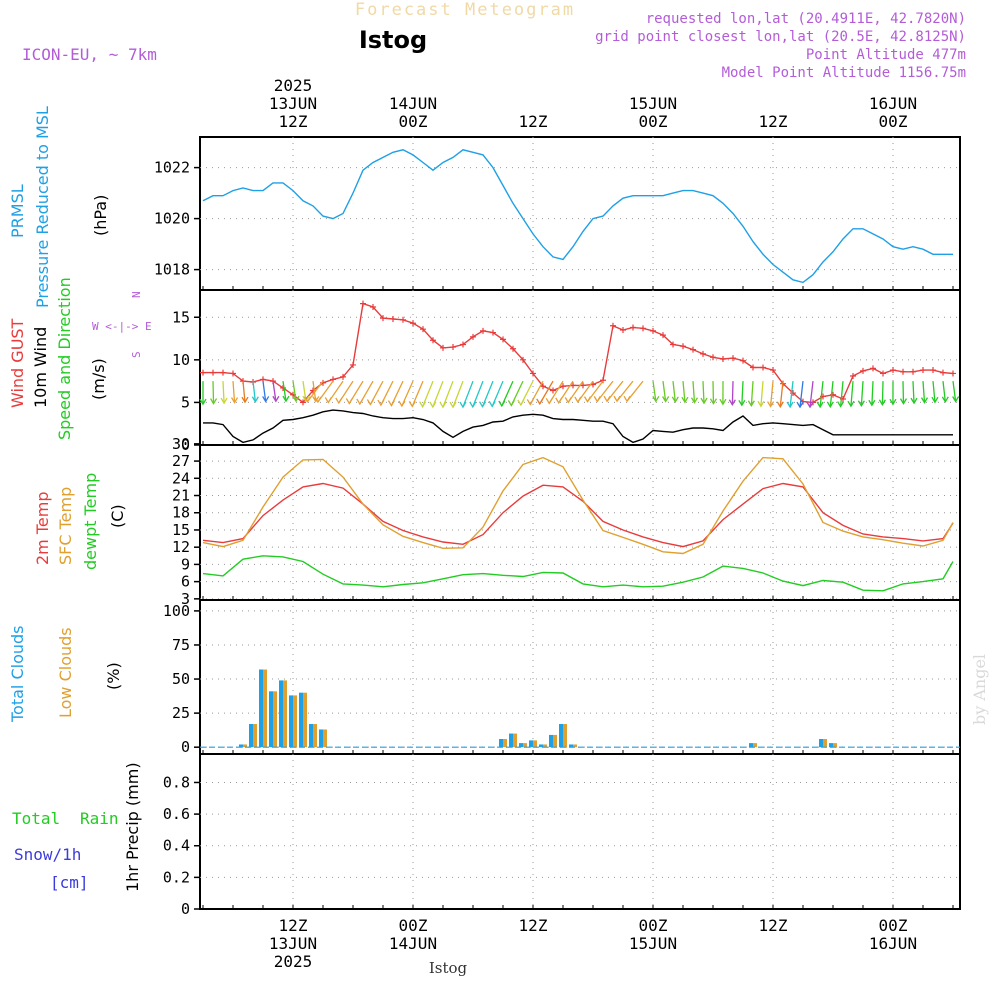 The width and height of the screenshot is (1000, 1000). What do you see at coordinates (100, 215) in the screenshot?
I see `pressure-unit-label: (hPa)` at bounding box center [100, 215].